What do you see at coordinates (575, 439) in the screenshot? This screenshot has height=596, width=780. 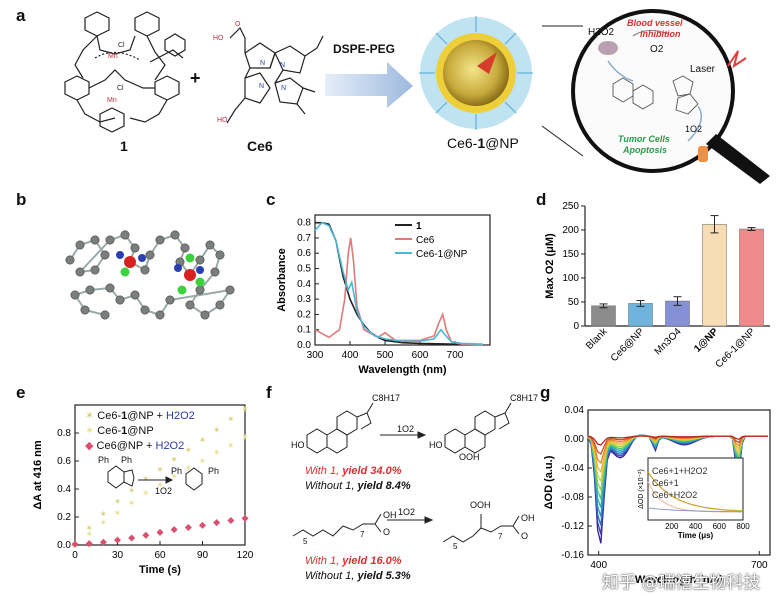 I see `chart-g-ytick-label: 0.00` at bounding box center [575, 439].